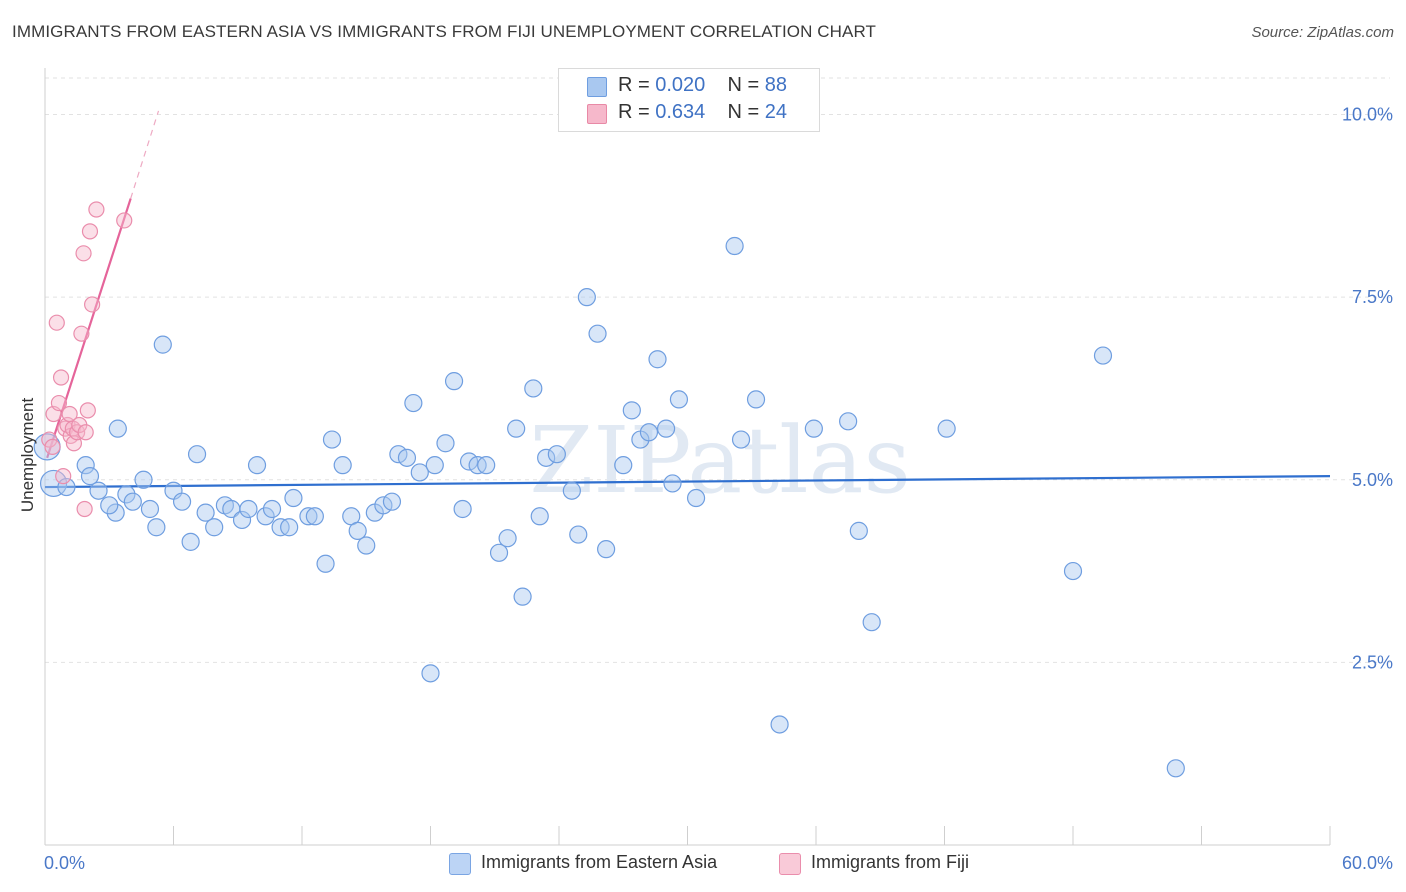 This screenshot has width=1406, height=892. Describe the element at coordinates (776, 112) in the screenshot. I see `legend-n-value: 24` at that location.